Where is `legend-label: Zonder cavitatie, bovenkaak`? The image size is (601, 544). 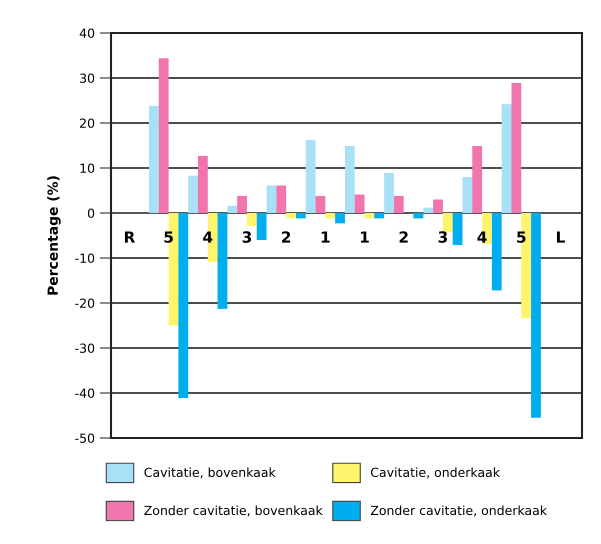
legend-label: Zonder cavitatie, bovenkaak is located at coordinates (233, 510).